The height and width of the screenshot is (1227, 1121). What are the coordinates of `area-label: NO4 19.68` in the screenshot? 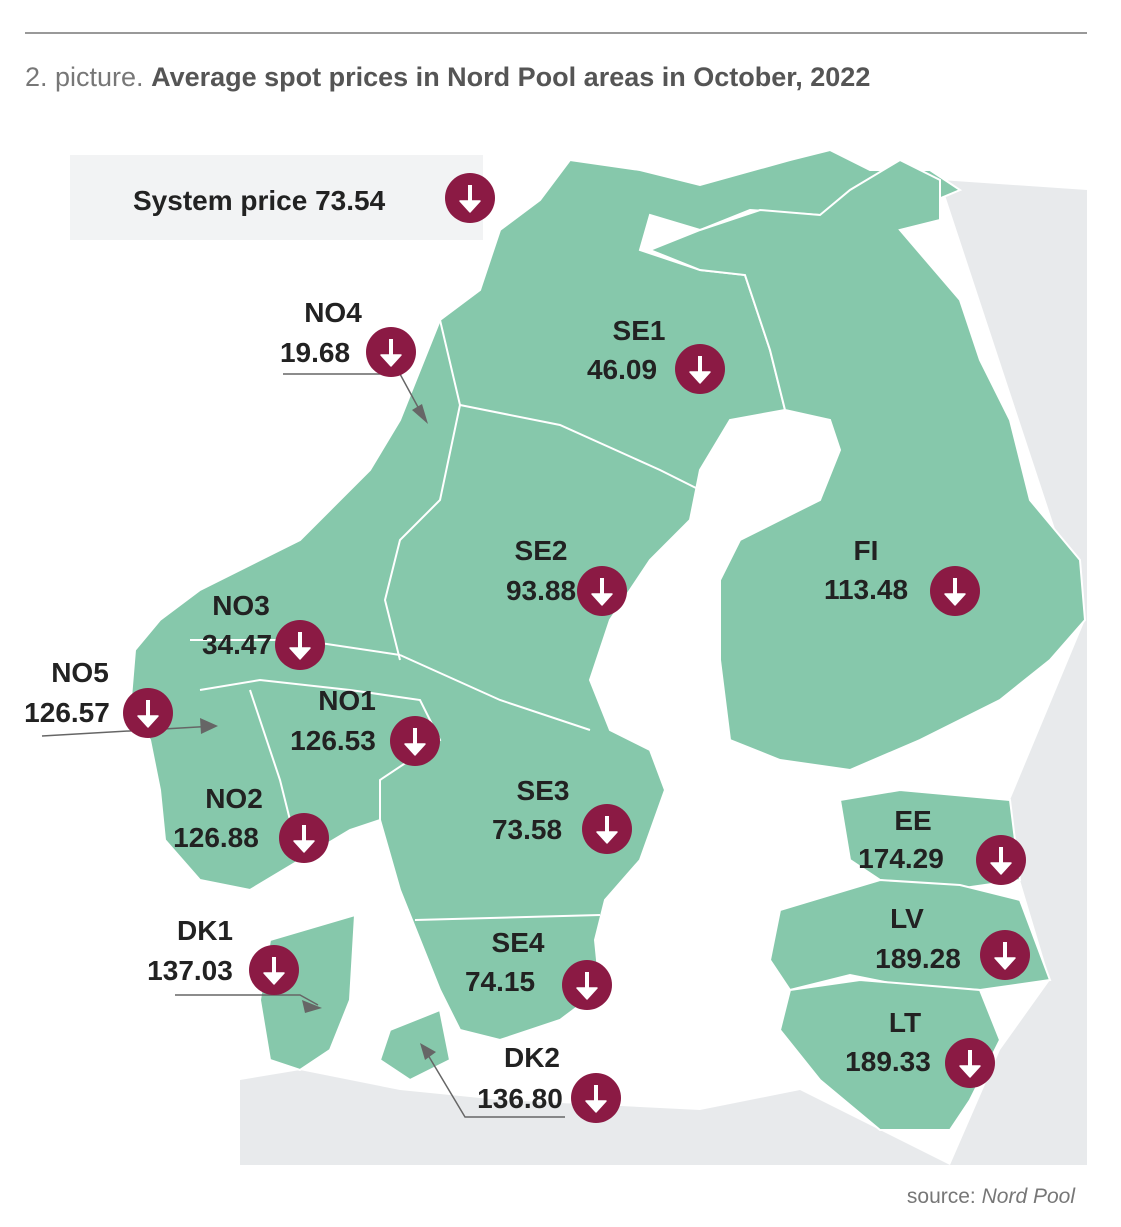 It's located at (348, 337).